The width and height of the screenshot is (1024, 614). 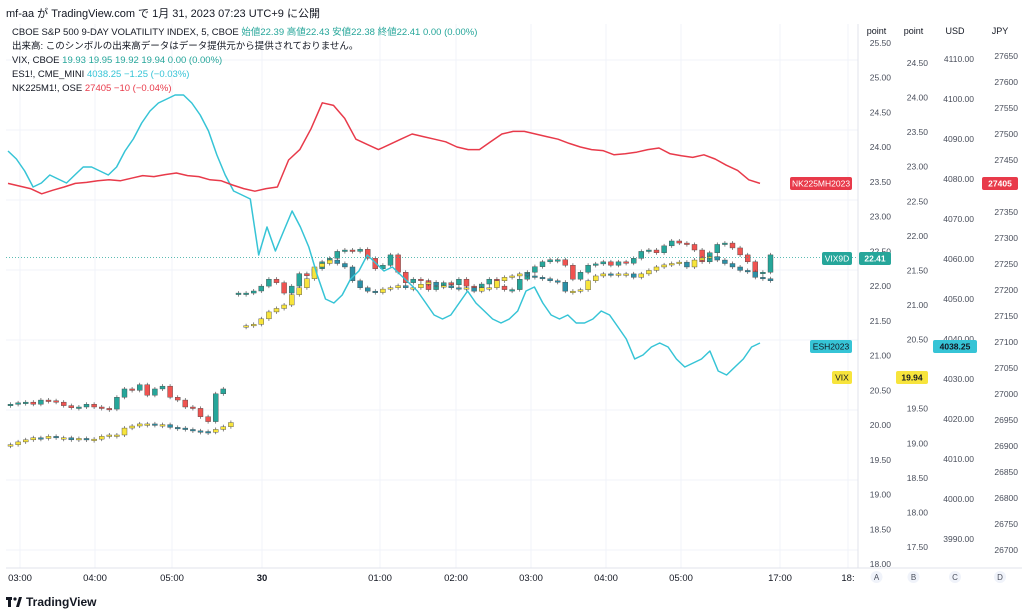 What do you see at coordinates (955, 577) in the screenshot?
I see `axis-badge-C` at bounding box center [955, 577].